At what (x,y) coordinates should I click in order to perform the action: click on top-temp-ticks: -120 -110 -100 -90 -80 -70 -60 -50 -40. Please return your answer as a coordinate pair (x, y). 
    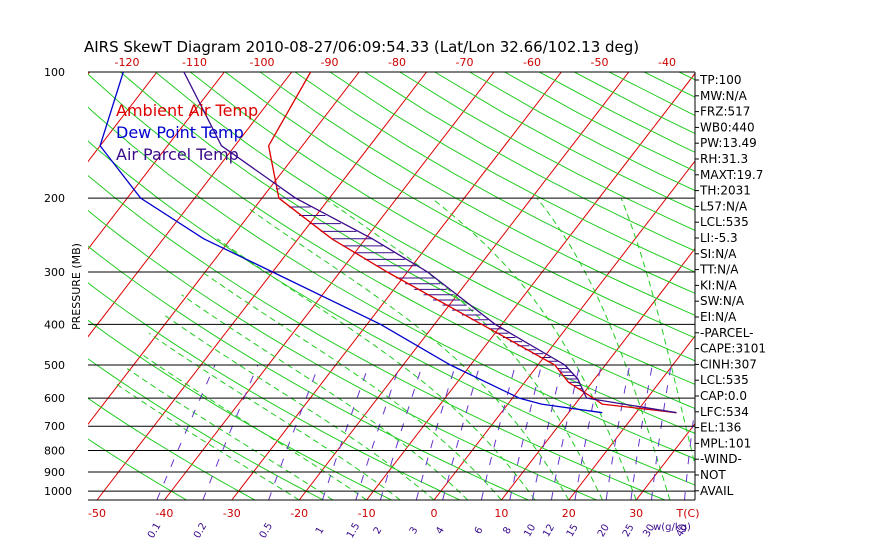
    Looking at the image, I should click on (391, 64).